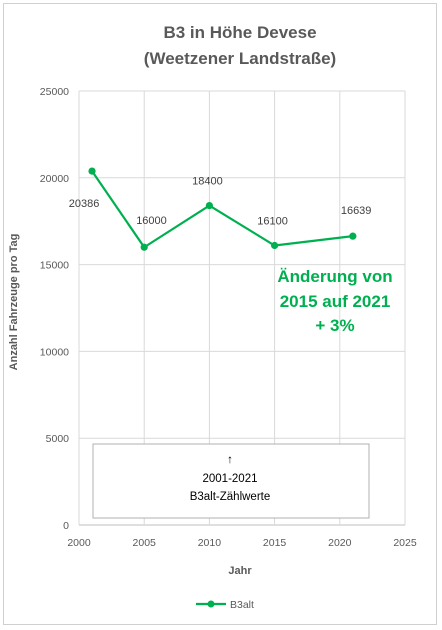 The height and width of the screenshot is (630, 442). I want to click on y-tick-label: 25000, so click(54, 92).